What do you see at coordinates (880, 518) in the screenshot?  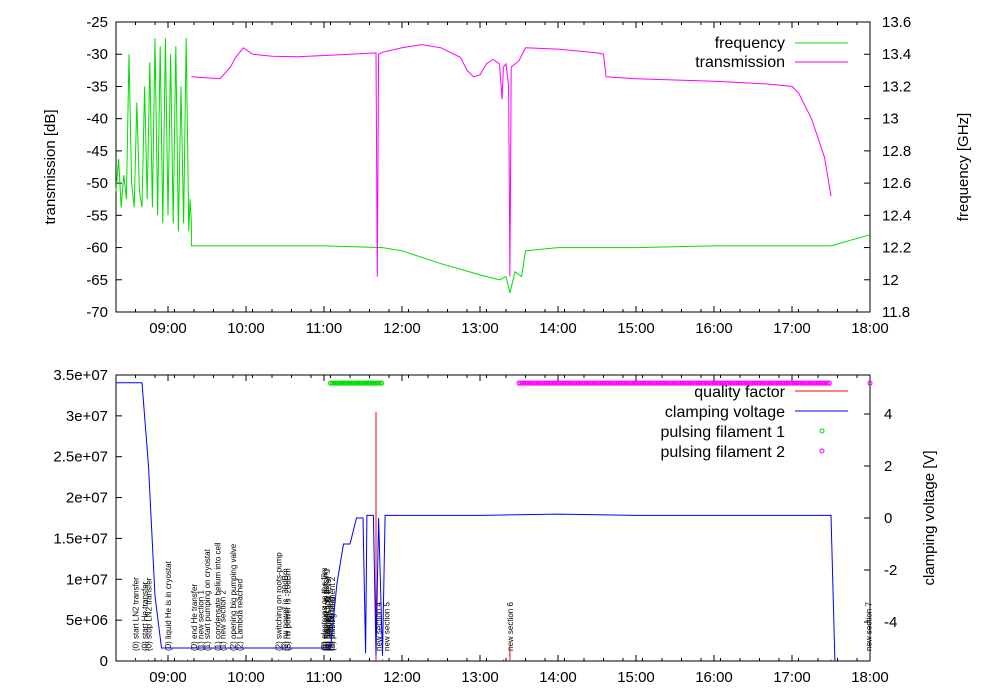 I see `bottom-y2-ticks: -4 -2 0 2 4` at bounding box center [880, 518].